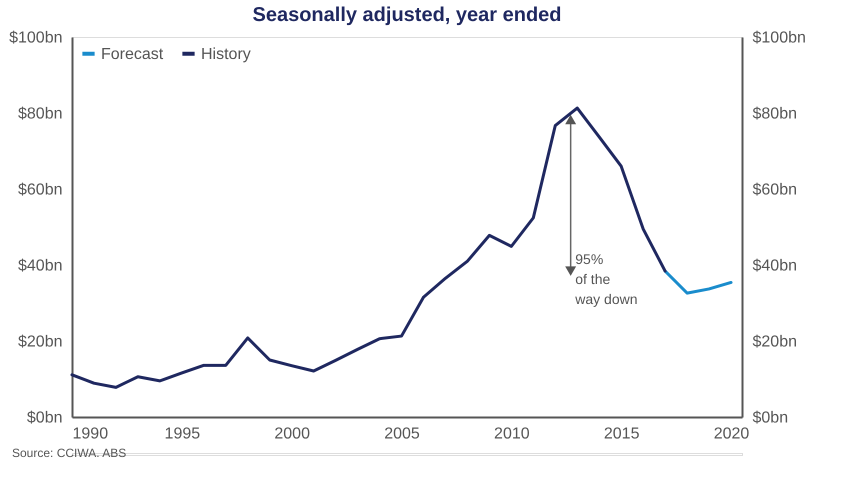  Describe the element at coordinates (402, 434) in the screenshot. I see `x-tick-label: 2005` at that location.